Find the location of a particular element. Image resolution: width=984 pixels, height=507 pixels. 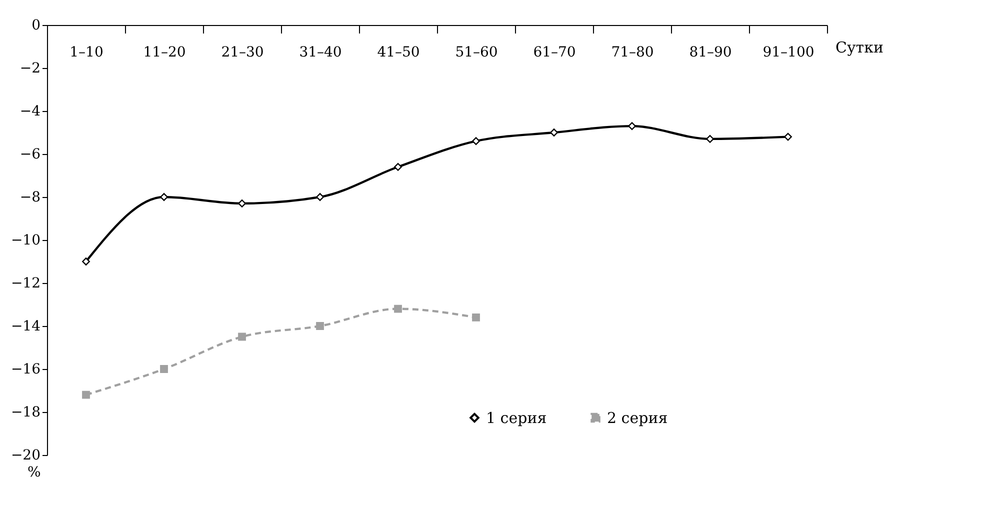

x-axis-title: Сутки is located at coordinates (860, 47).